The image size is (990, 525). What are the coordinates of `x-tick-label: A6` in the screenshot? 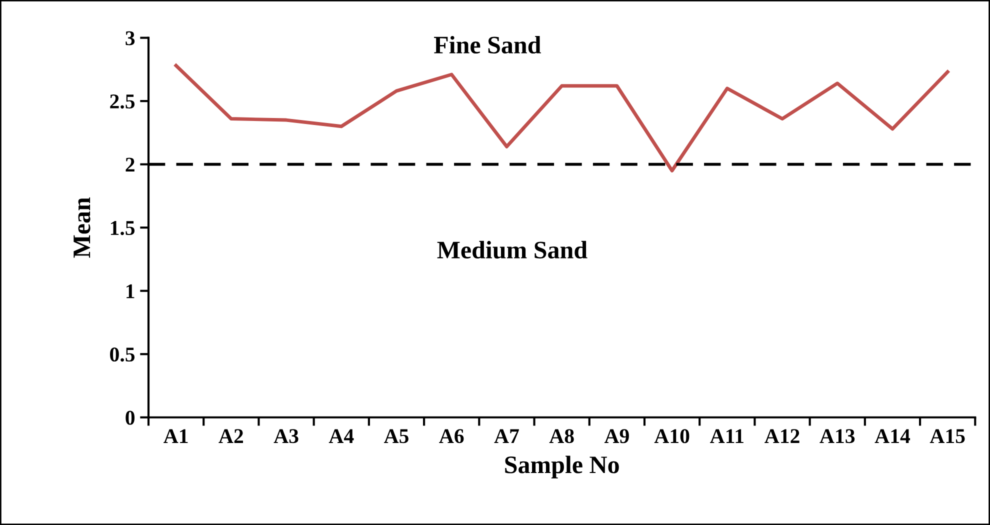 It's located at (451, 436).